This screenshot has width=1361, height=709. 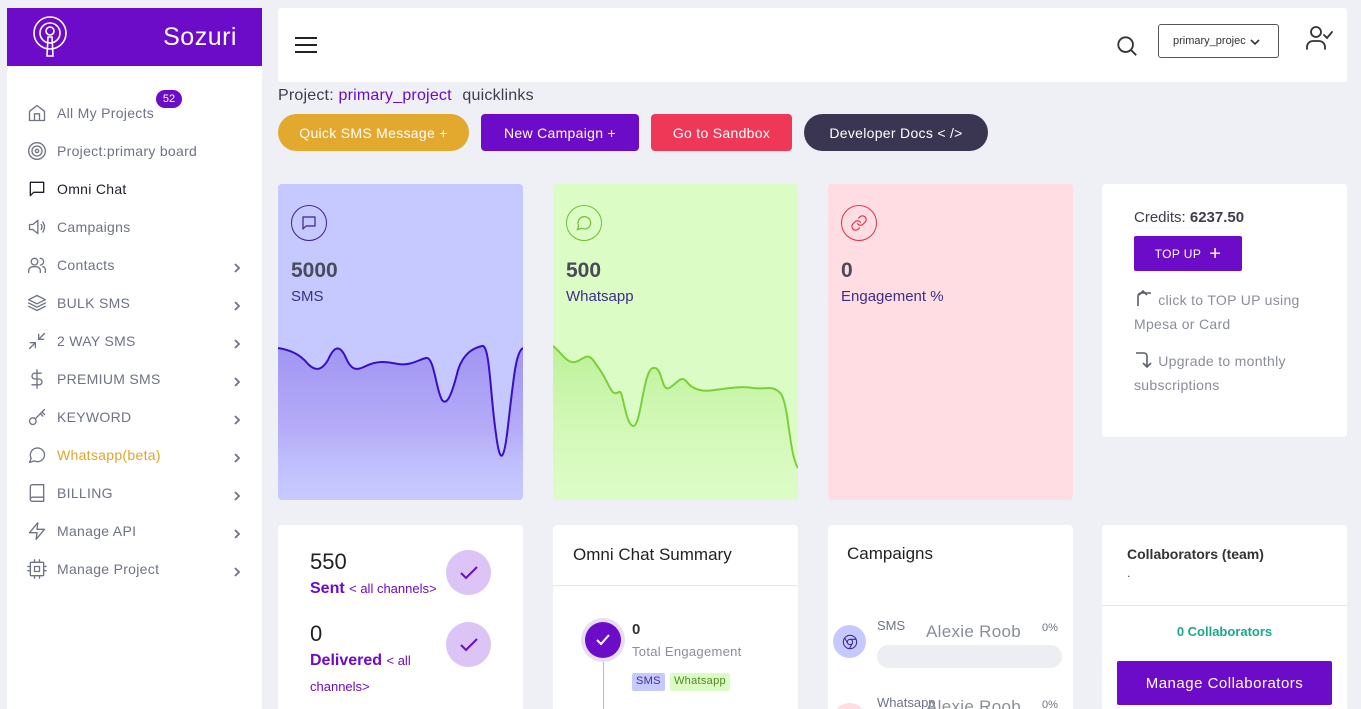 What do you see at coordinates (346, 660) in the screenshot?
I see `delivered-title: Delivered` at bounding box center [346, 660].